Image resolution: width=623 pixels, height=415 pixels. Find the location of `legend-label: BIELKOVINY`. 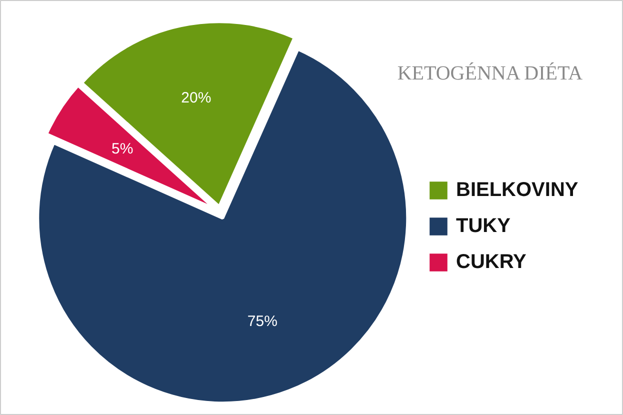

legend-label: BIELKOVINY is located at coordinates (517, 190).